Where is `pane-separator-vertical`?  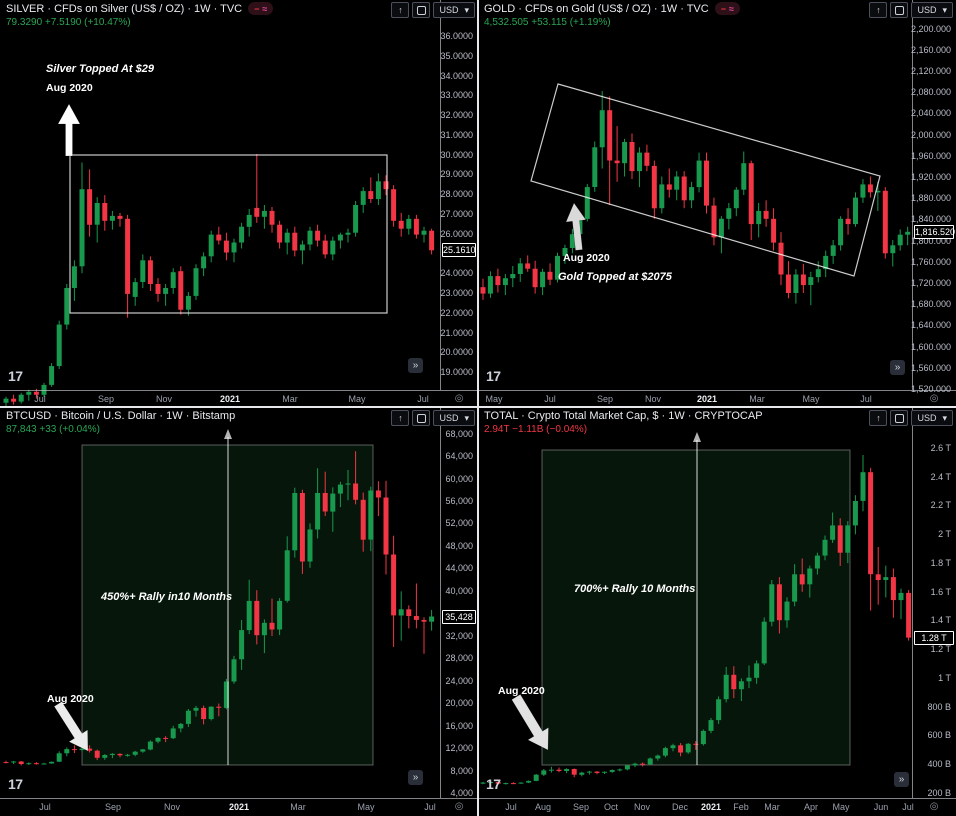
pane-separator-vertical is located at coordinates (478, 408).